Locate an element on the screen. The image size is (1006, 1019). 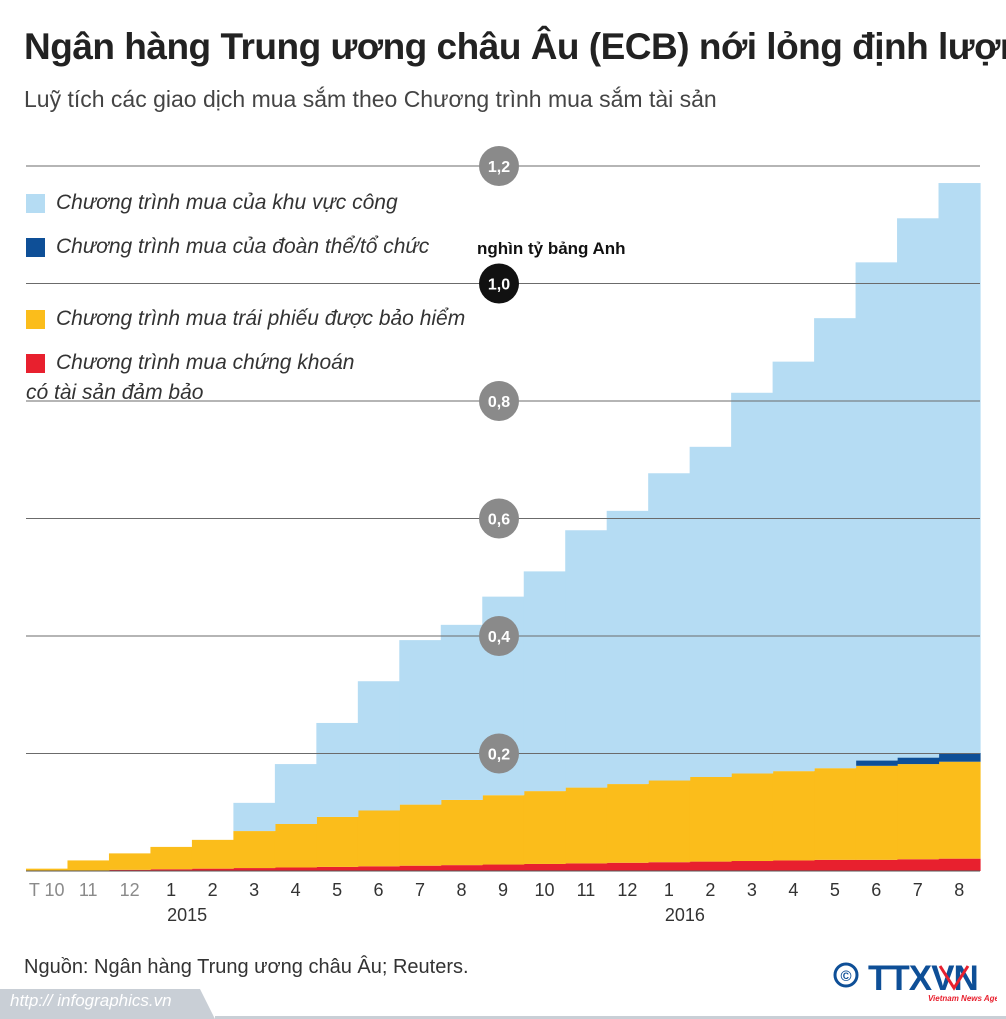
x-tick-label-19: 5 is located at coordinates (835, 890).